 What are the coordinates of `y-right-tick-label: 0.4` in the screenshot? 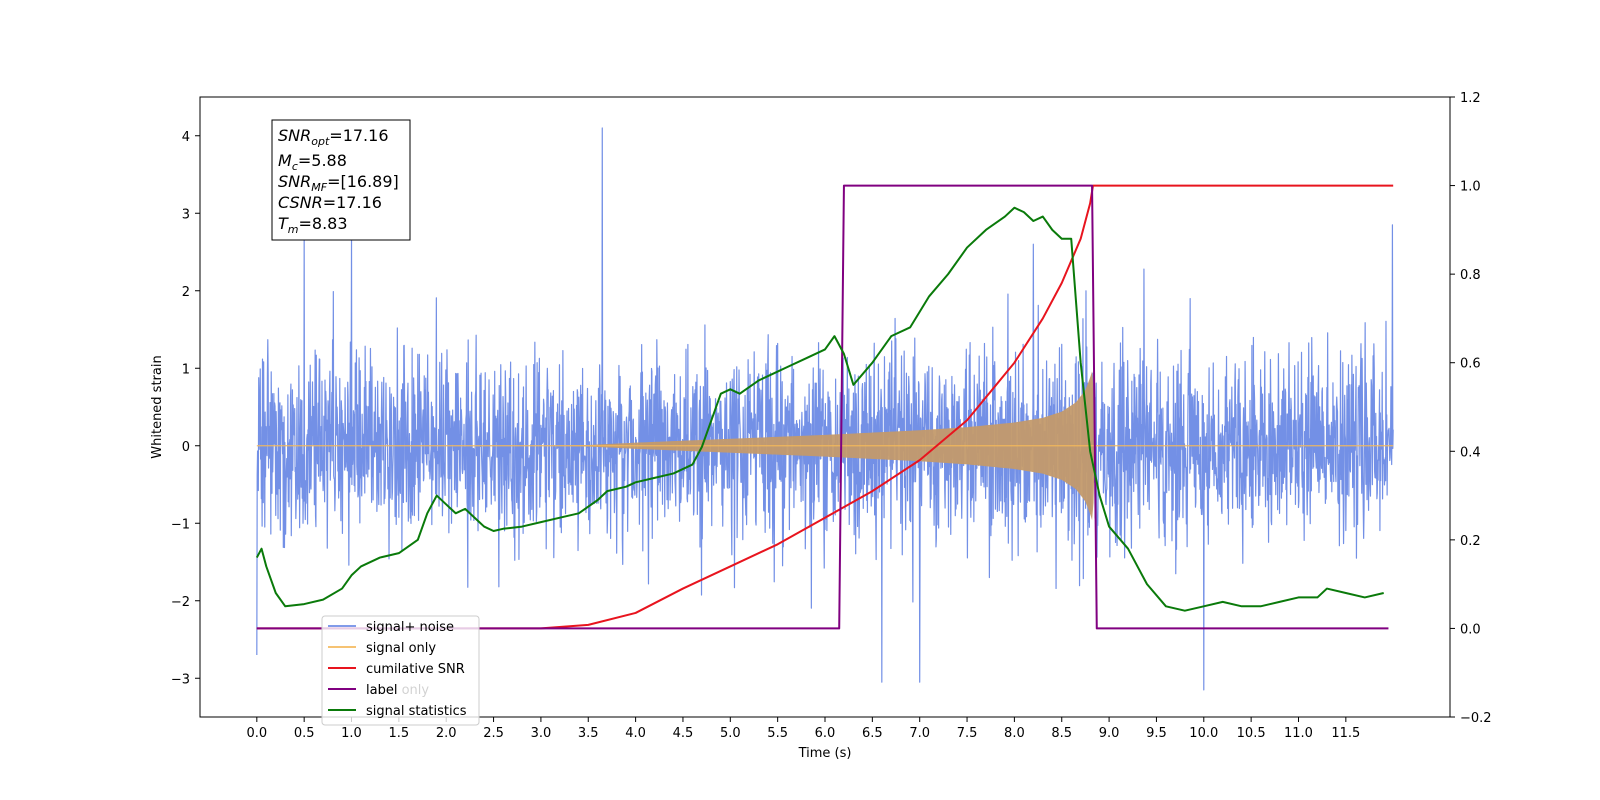 It's located at (1470, 452).